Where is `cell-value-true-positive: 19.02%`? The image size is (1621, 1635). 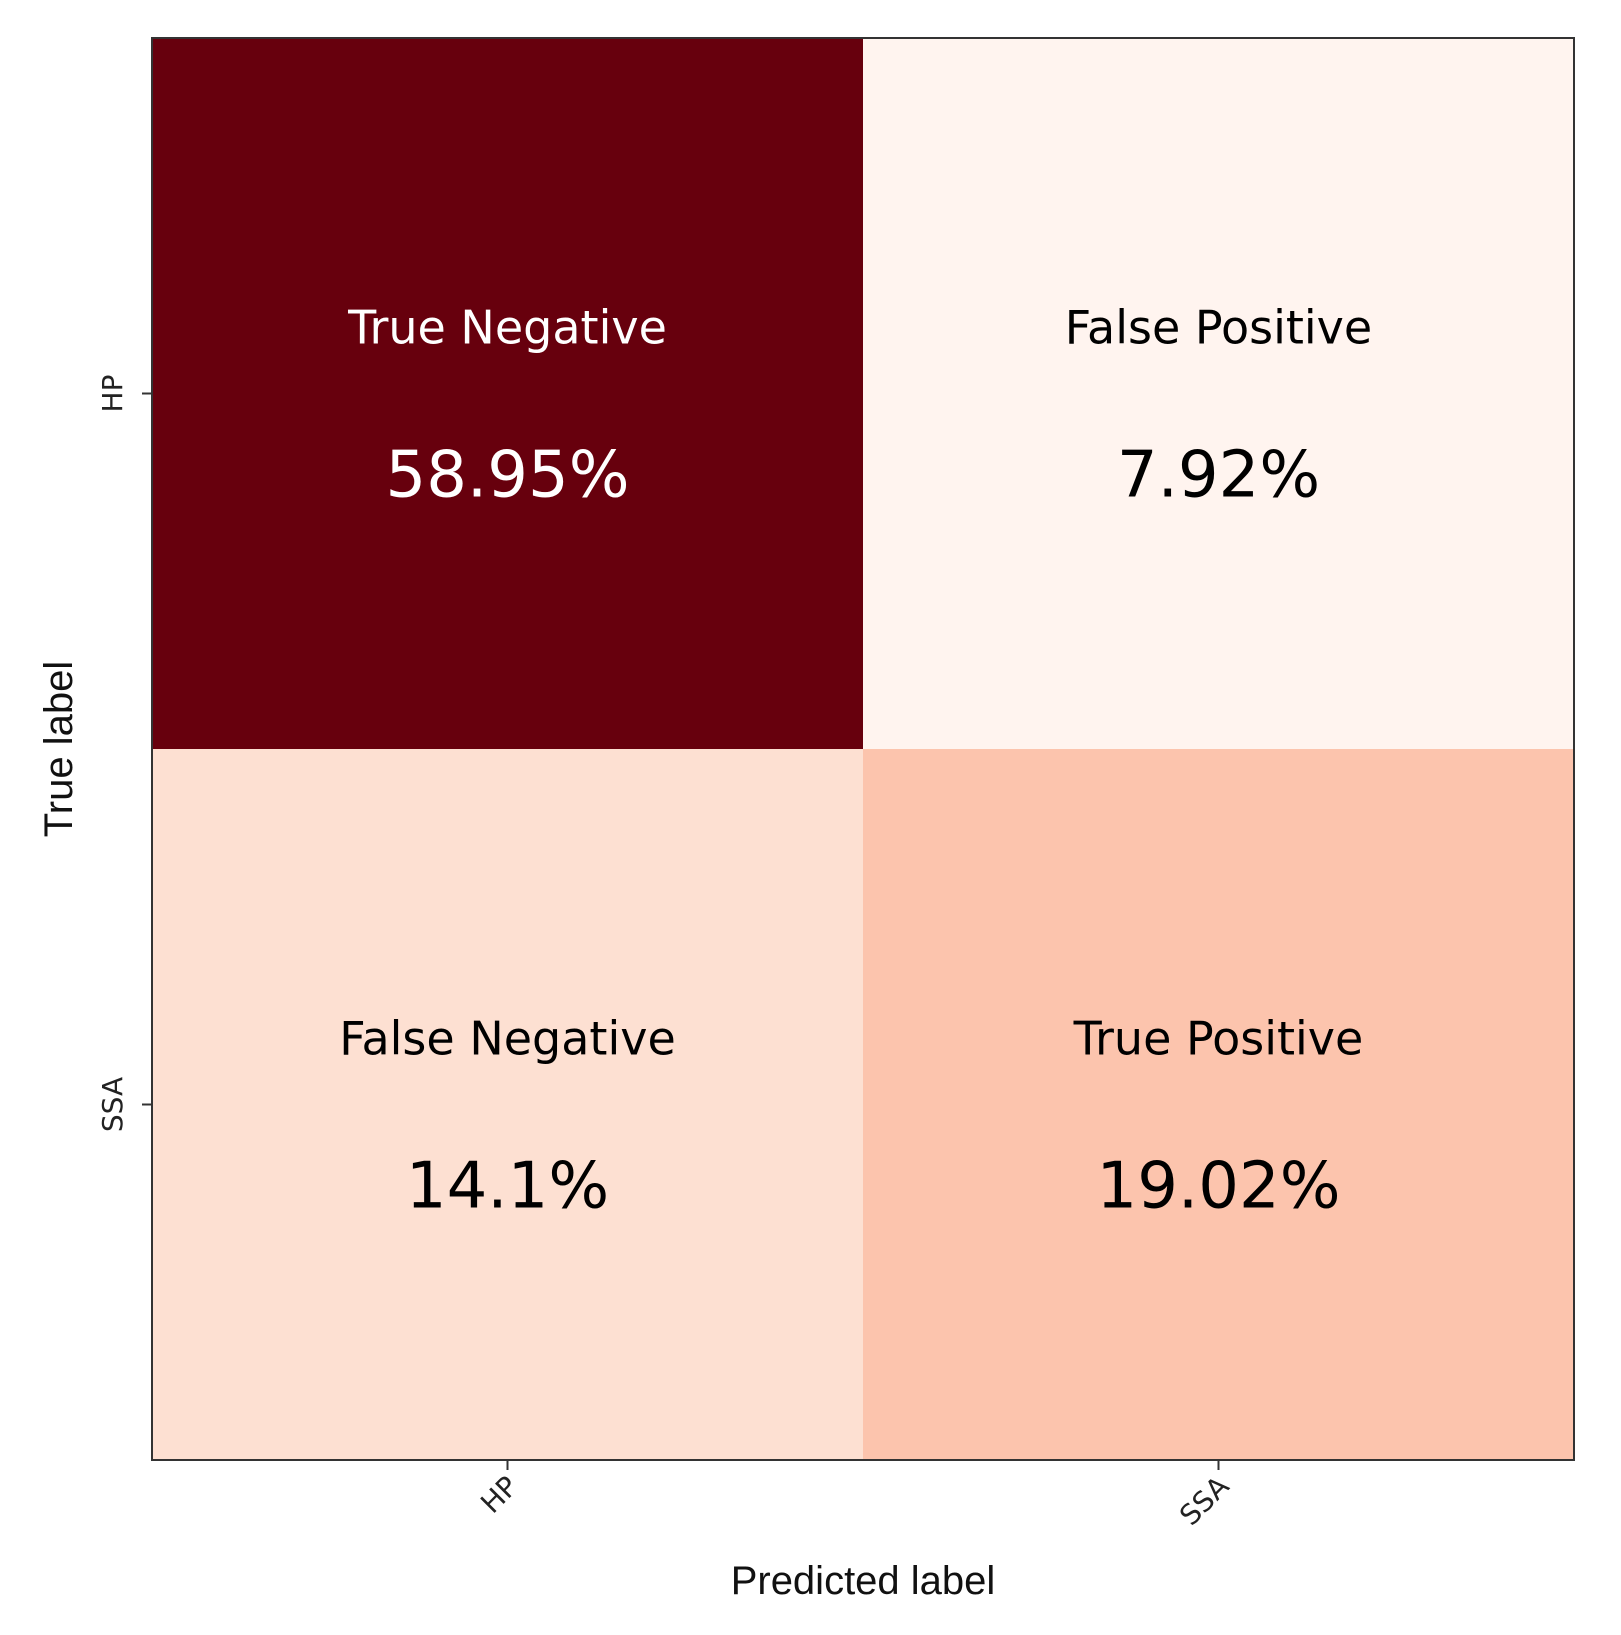
cell-value-true-positive: 19.02% is located at coordinates (1218, 1187).